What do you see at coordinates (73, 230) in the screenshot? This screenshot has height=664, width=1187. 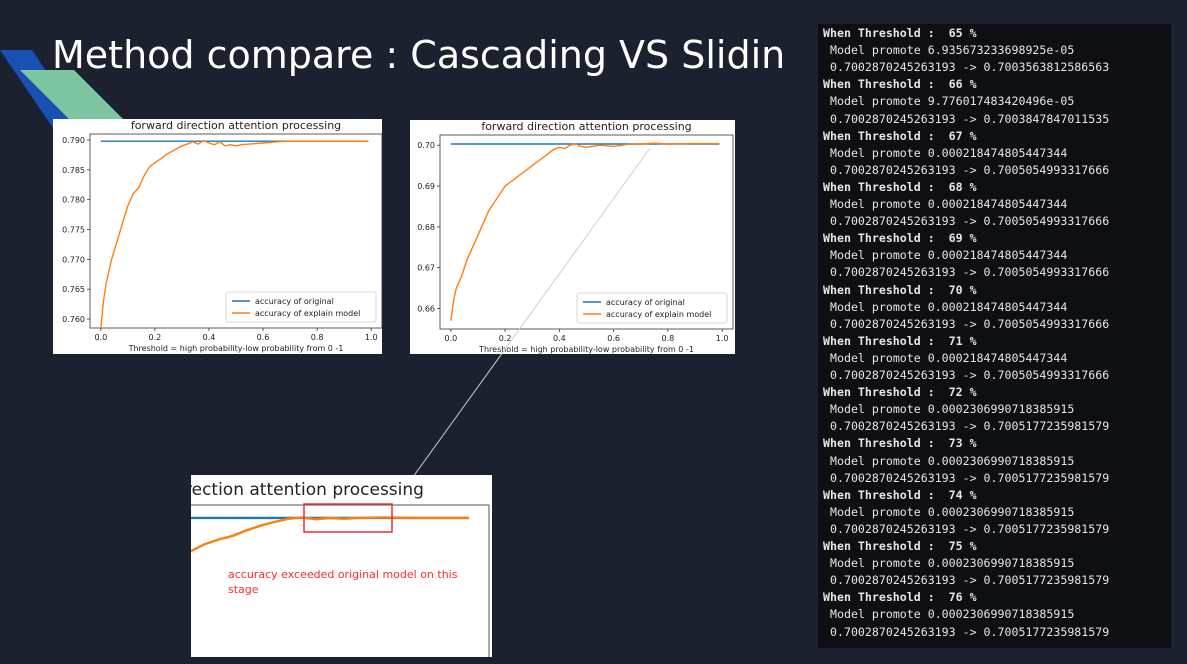 I see `y-tick-label: 0.775` at bounding box center [73, 230].